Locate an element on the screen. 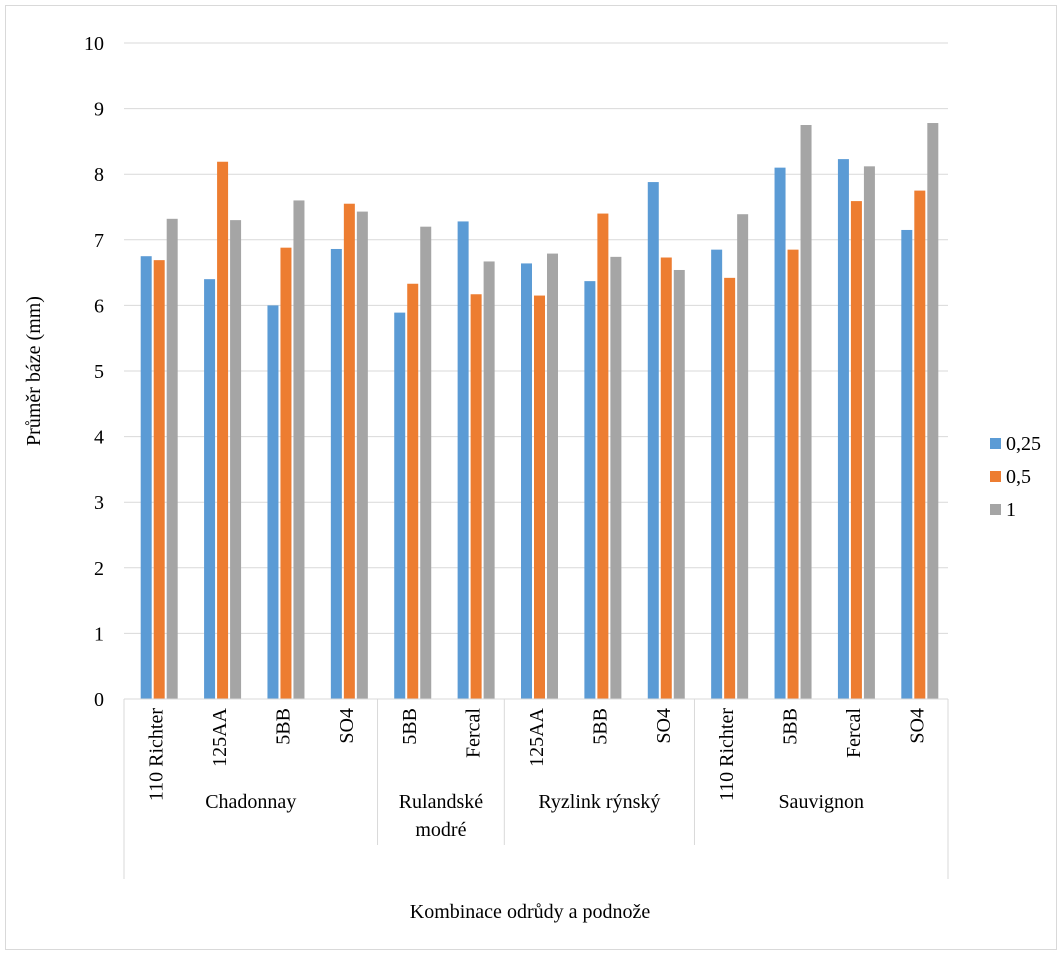  group-label: Ryzlink rýnský is located at coordinates (599, 802).